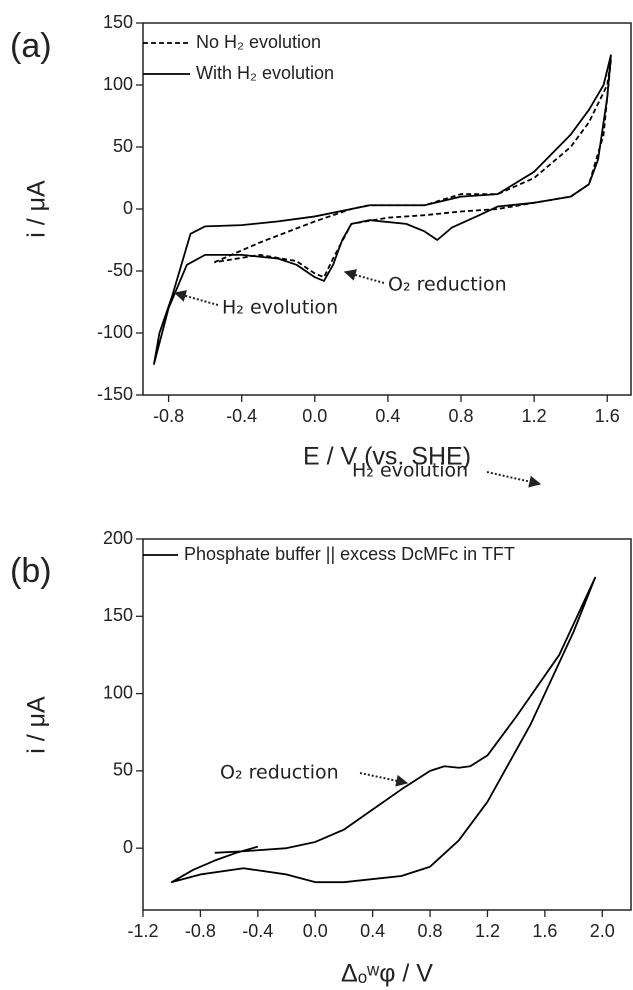 This screenshot has height=990, width=633. Describe the element at coordinates (412, 169) in the screenshot. I see `data-line` at that location.